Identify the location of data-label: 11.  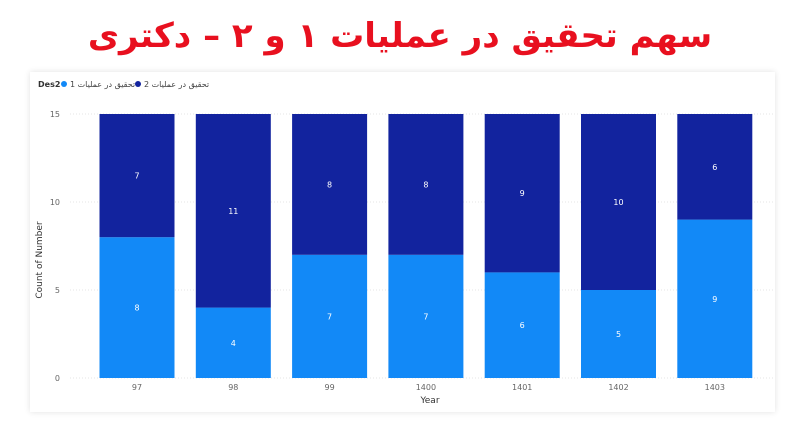
(233, 211).